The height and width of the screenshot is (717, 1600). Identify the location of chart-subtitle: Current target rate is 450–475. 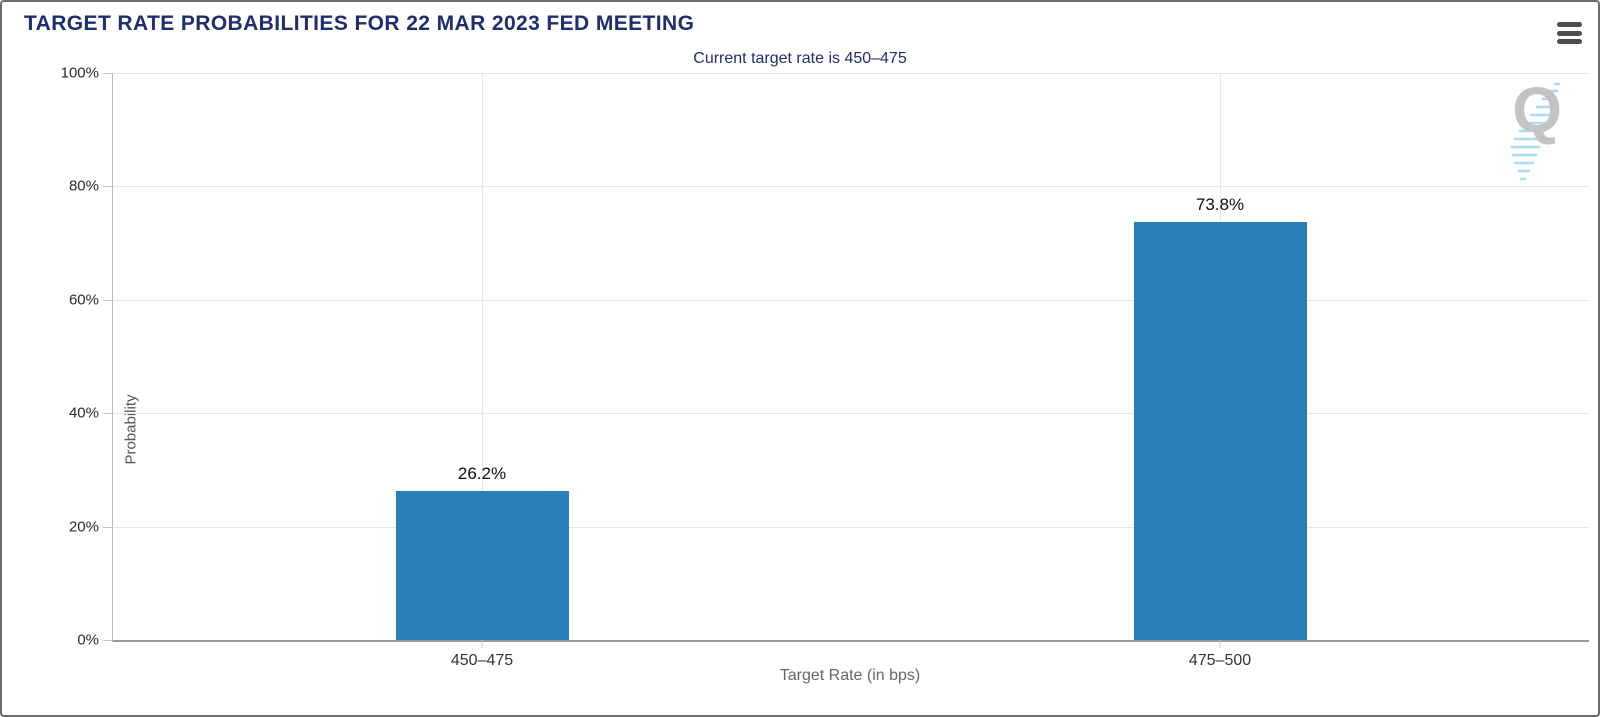
(800, 58).